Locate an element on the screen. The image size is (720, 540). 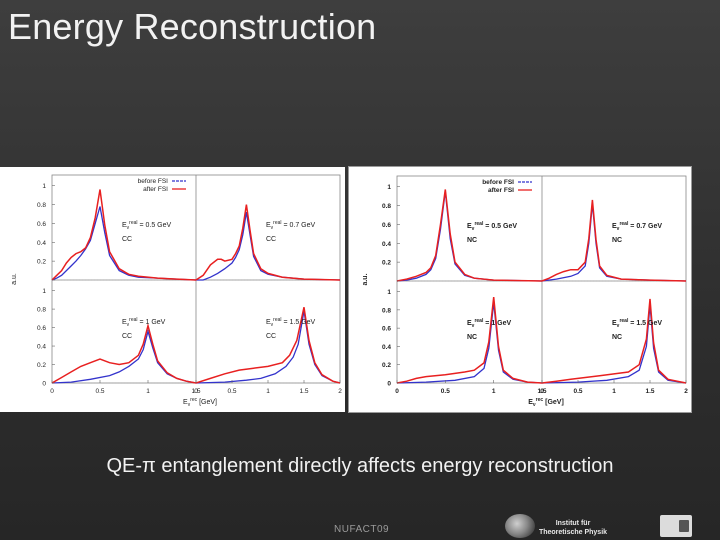
cc-xtick-label-3: 1.5 is located at coordinates (195, 391).